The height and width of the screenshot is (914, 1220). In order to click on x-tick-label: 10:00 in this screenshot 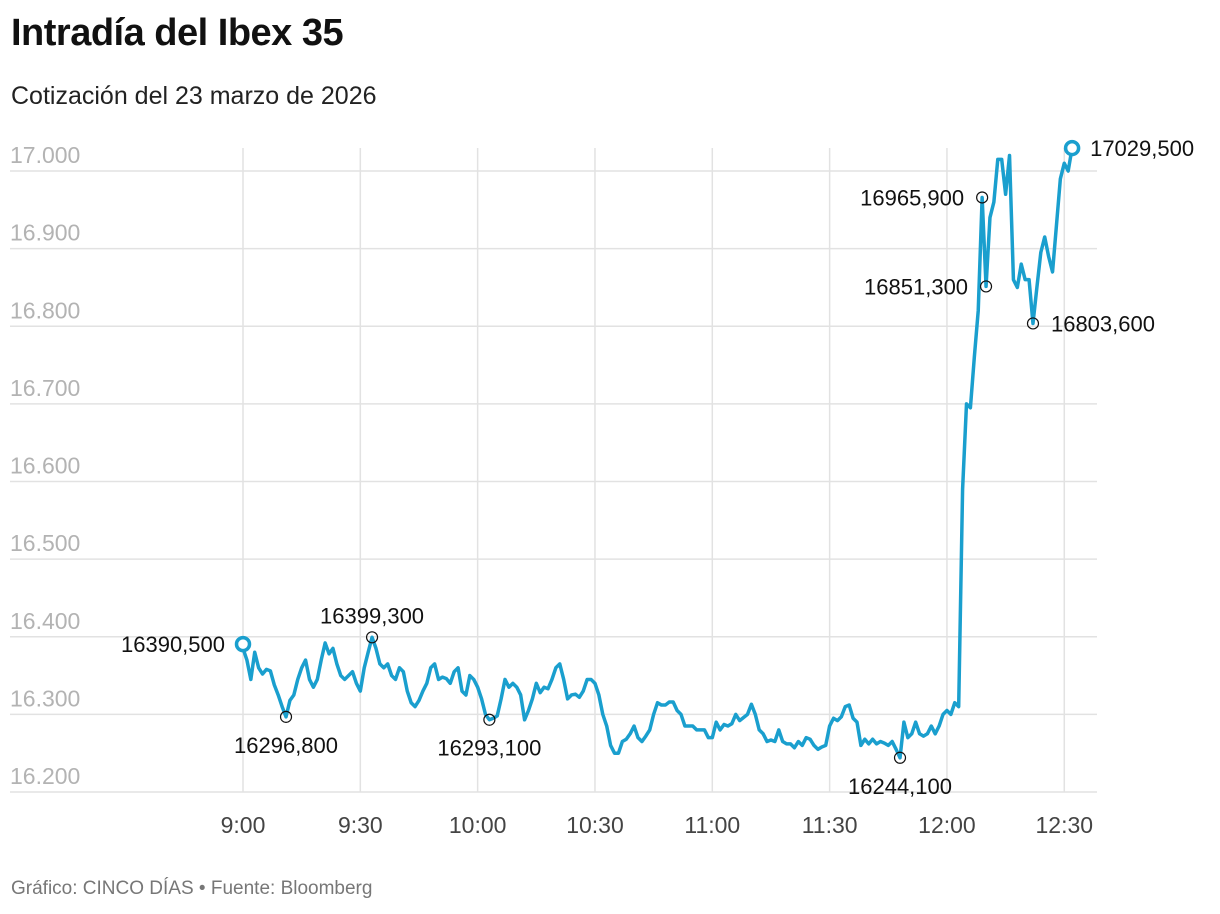, I will do `click(478, 825)`.